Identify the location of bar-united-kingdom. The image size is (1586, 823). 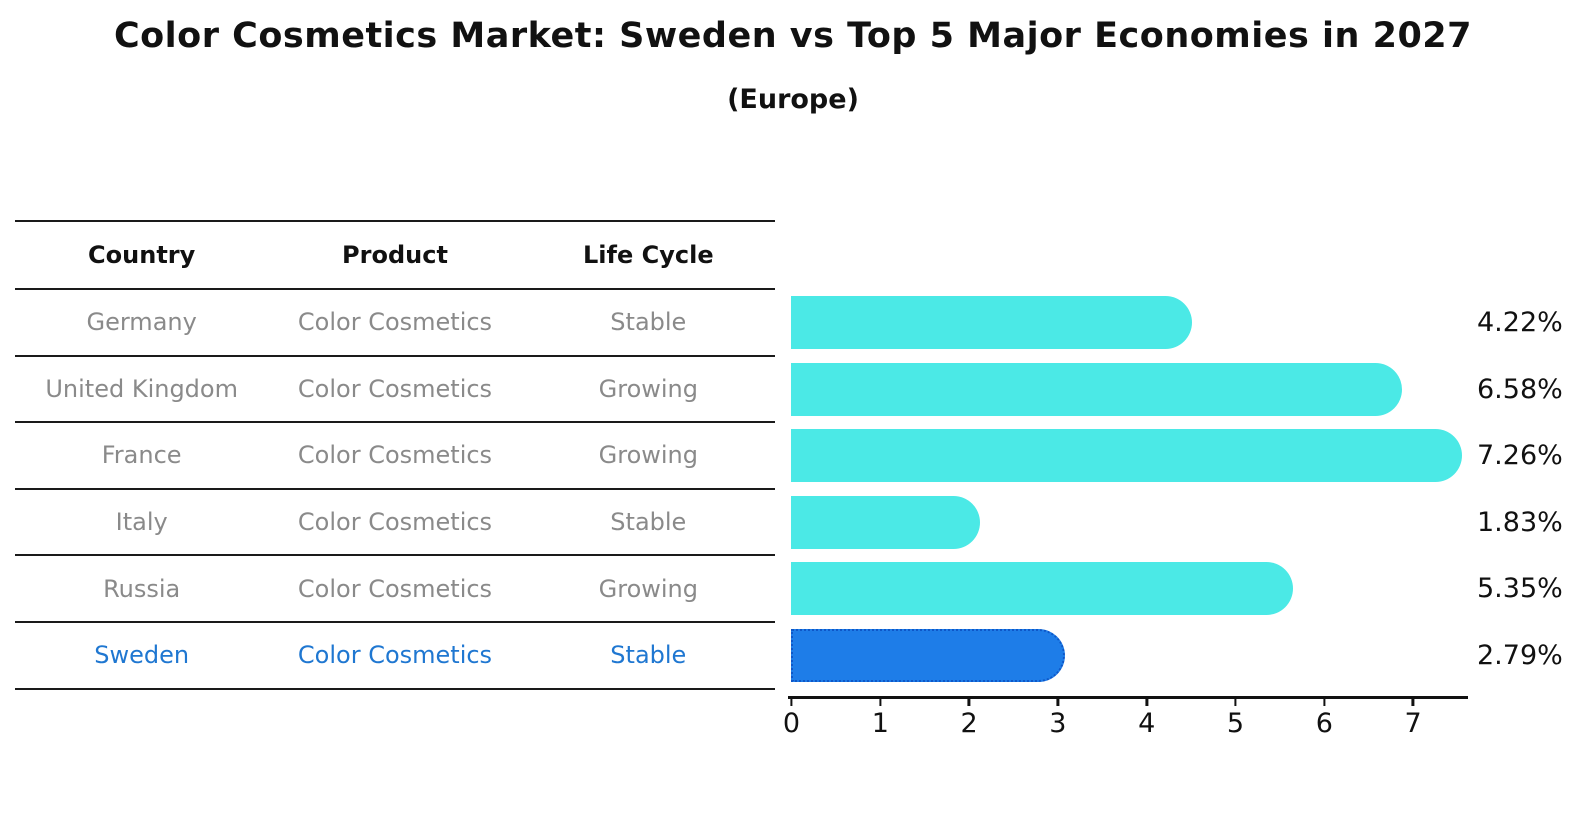
(1096, 389).